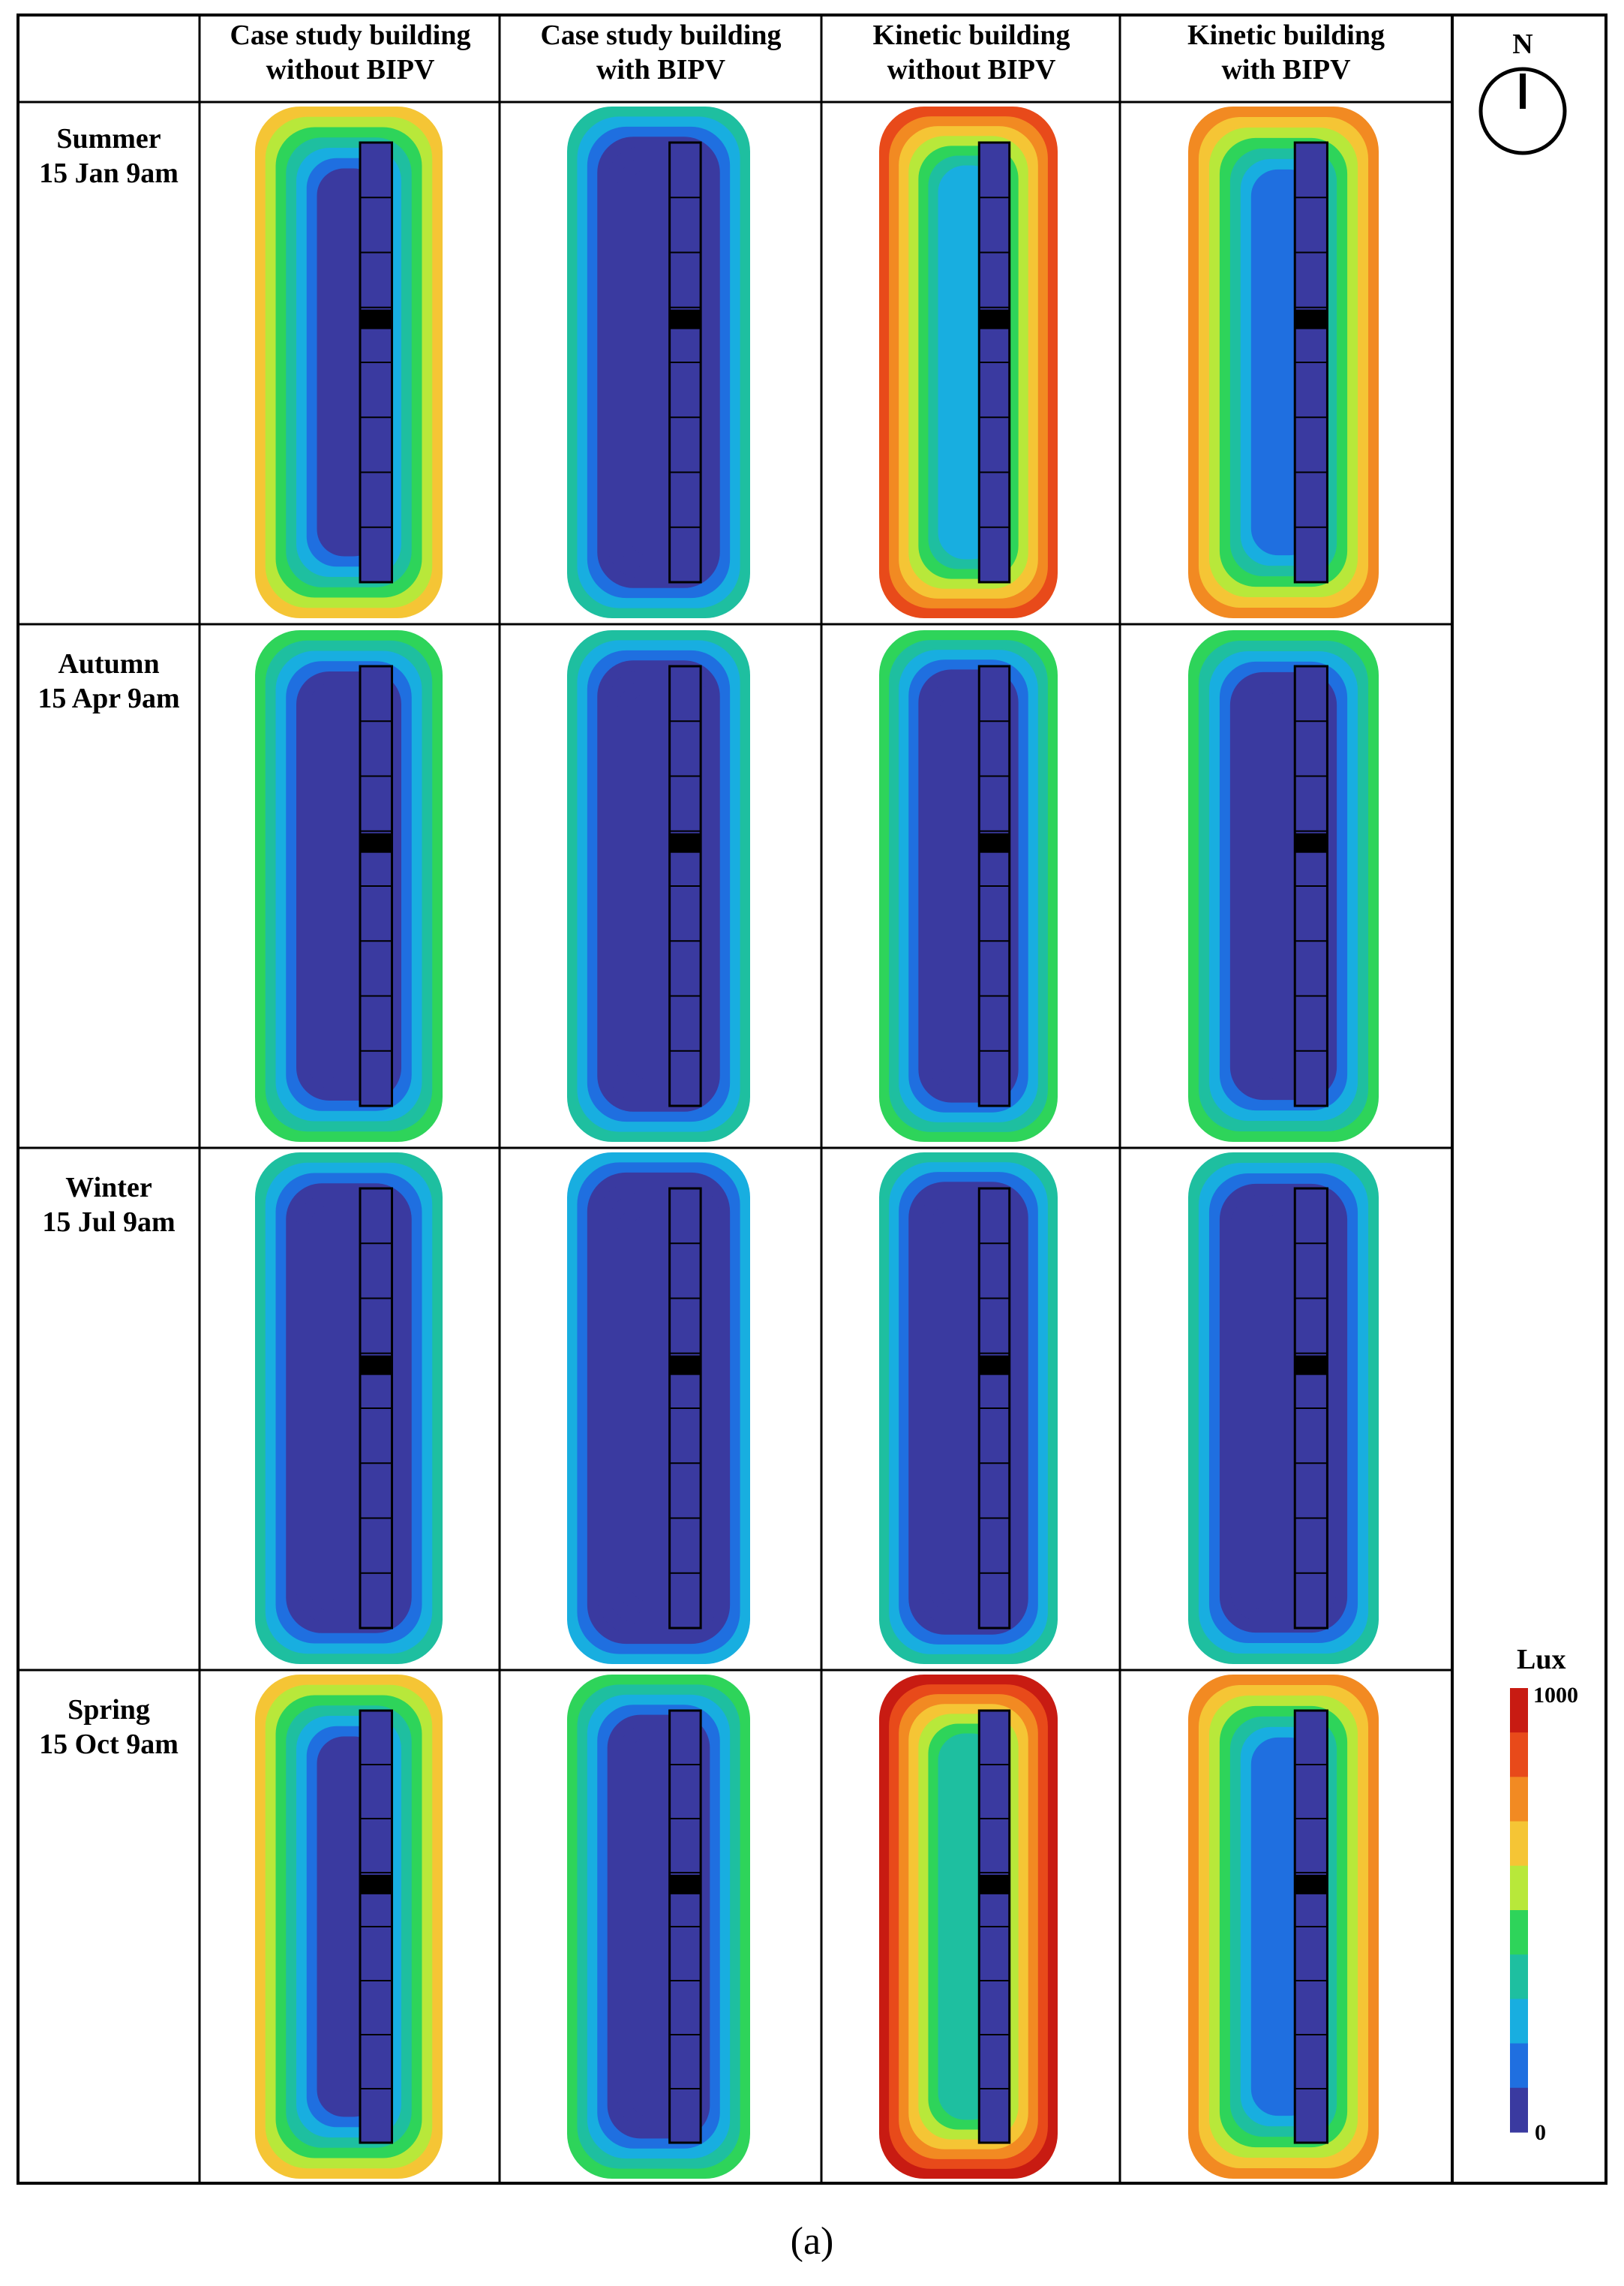  I want to click on row-season: Spring, so click(109, 1710).